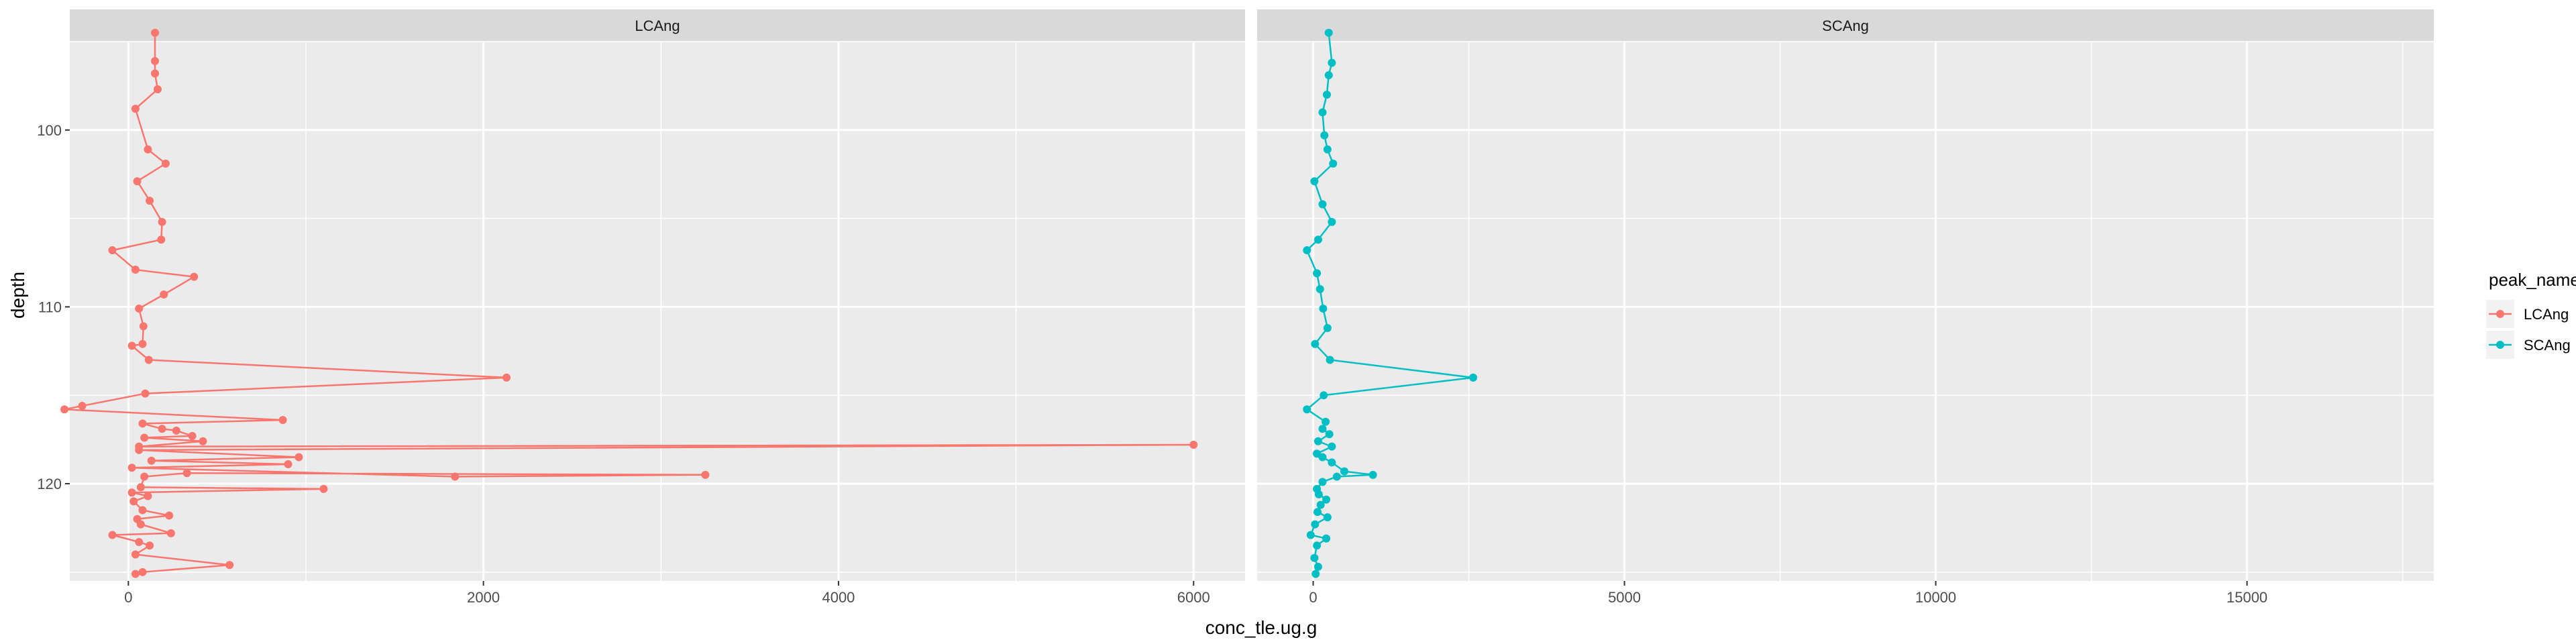  I want to click on x-tick-label: 4000, so click(838, 597).